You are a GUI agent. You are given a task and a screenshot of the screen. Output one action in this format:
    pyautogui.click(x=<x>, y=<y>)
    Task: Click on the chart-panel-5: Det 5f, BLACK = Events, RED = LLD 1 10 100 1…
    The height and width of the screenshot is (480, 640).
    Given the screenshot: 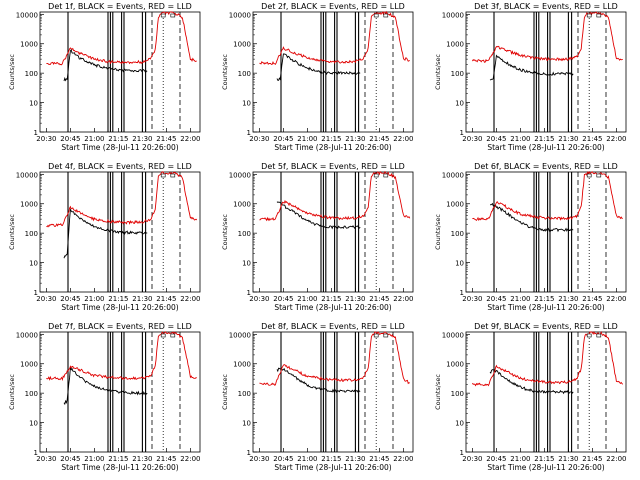 What is the action you would take?
    pyautogui.click(x=317, y=237)
    